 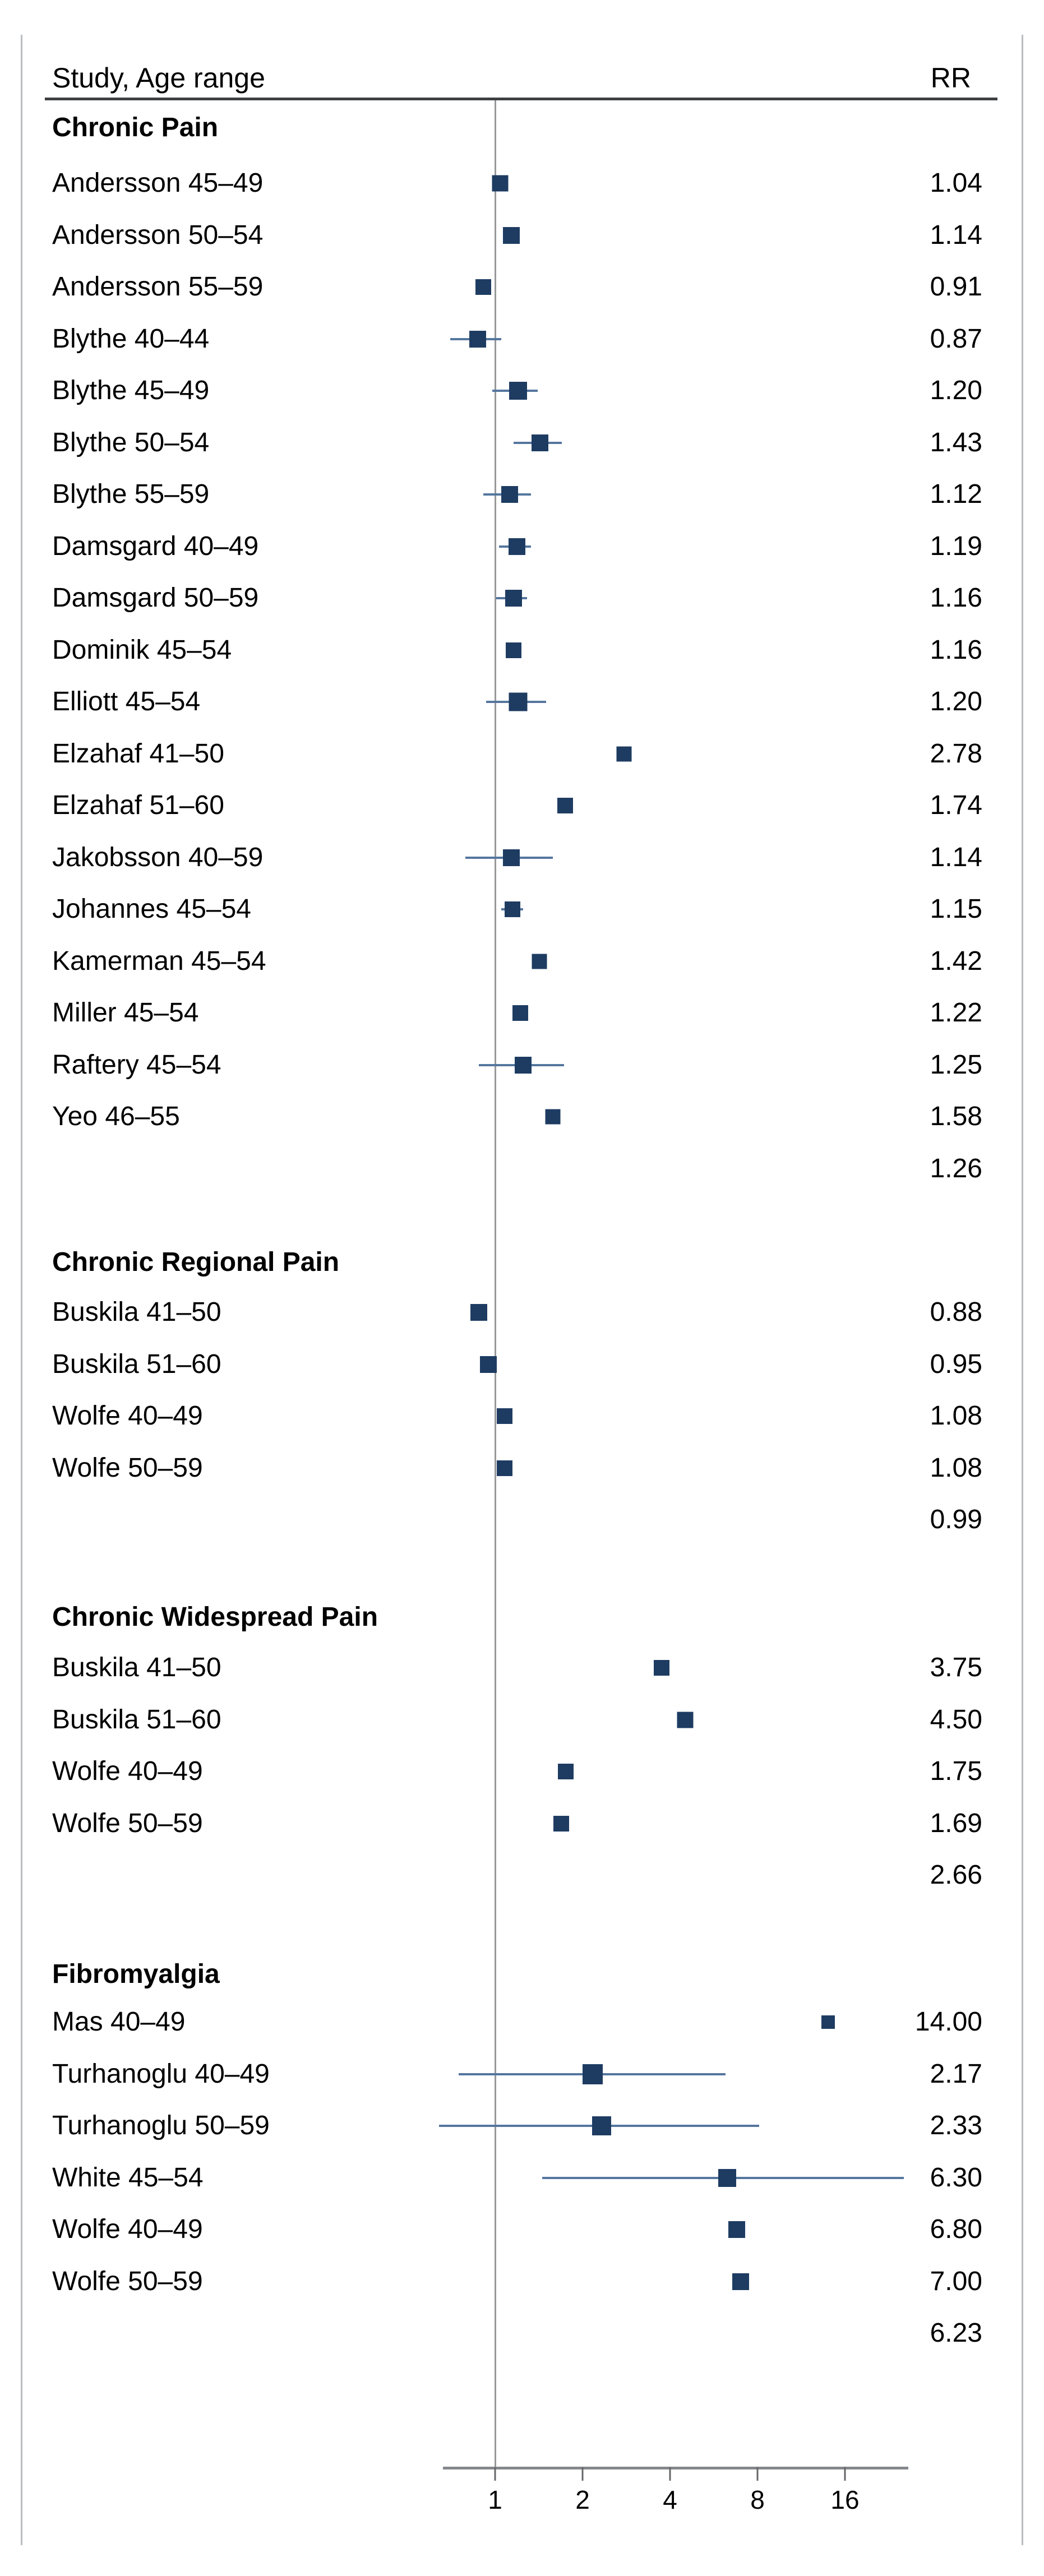 What do you see at coordinates (161, 2074) in the screenshot?
I see `study-label: Turhanoglu 40–49` at bounding box center [161, 2074].